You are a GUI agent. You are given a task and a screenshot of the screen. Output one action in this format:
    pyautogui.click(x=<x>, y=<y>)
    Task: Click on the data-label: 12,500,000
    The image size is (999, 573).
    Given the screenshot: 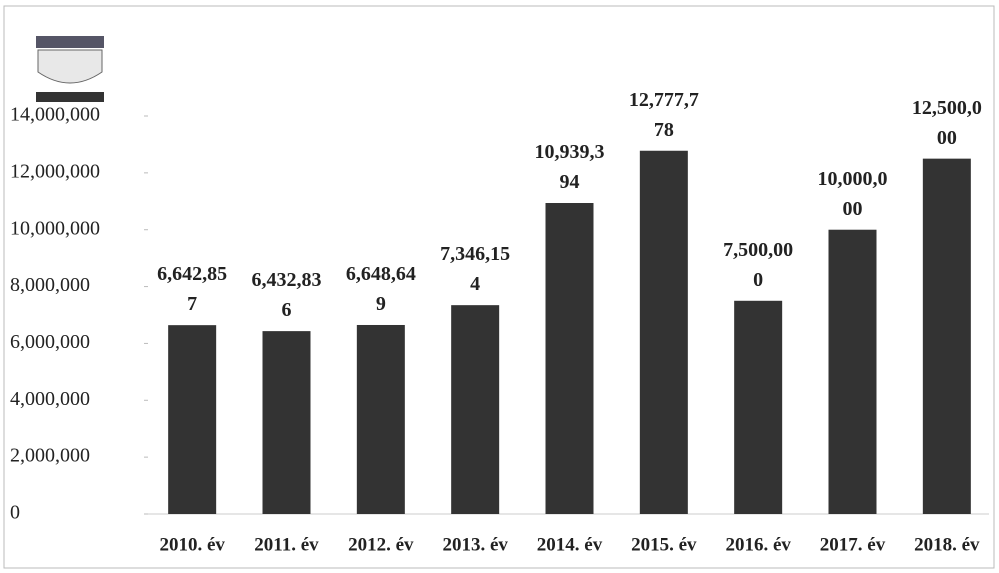 What is the action you would take?
    pyautogui.click(x=946, y=122)
    